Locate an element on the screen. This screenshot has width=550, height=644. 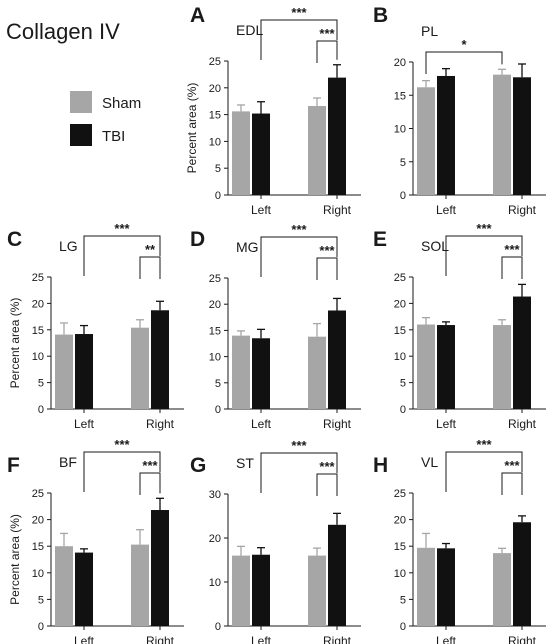
legend-label-tbi: TBI is located at coordinates (113, 136).